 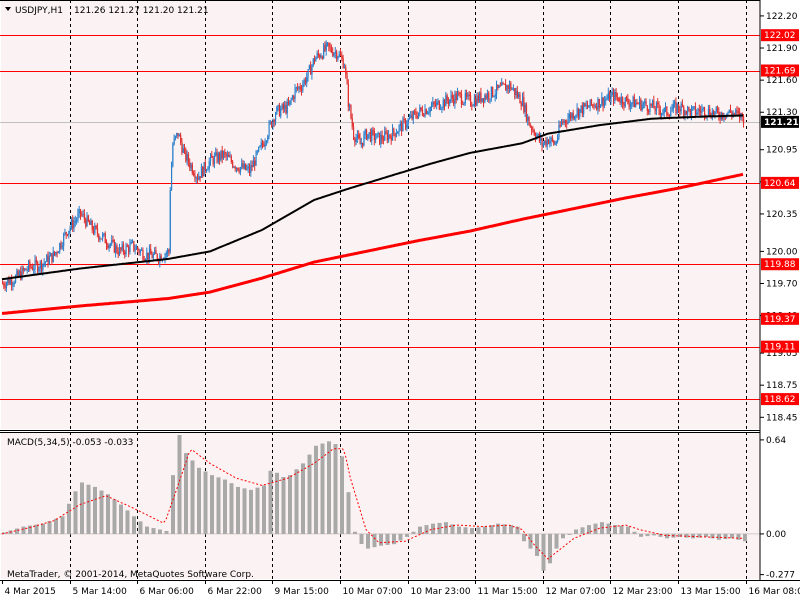 I want to click on price-tick-label: 121.60, so click(x=782, y=81).